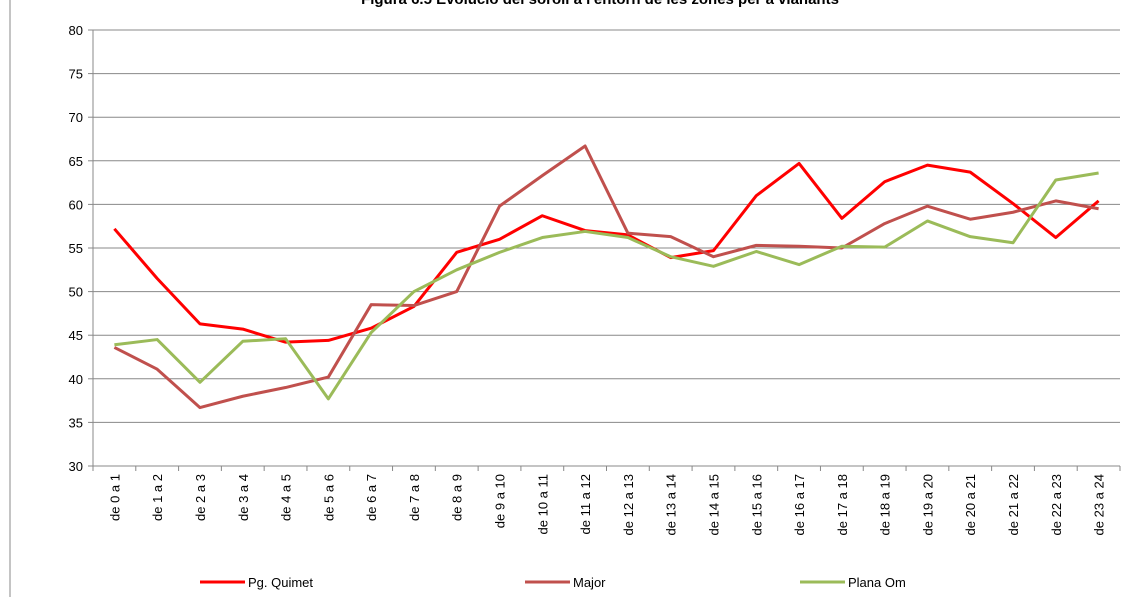  What do you see at coordinates (877, 582) in the screenshot?
I see `legend-label: Plana Om` at bounding box center [877, 582].